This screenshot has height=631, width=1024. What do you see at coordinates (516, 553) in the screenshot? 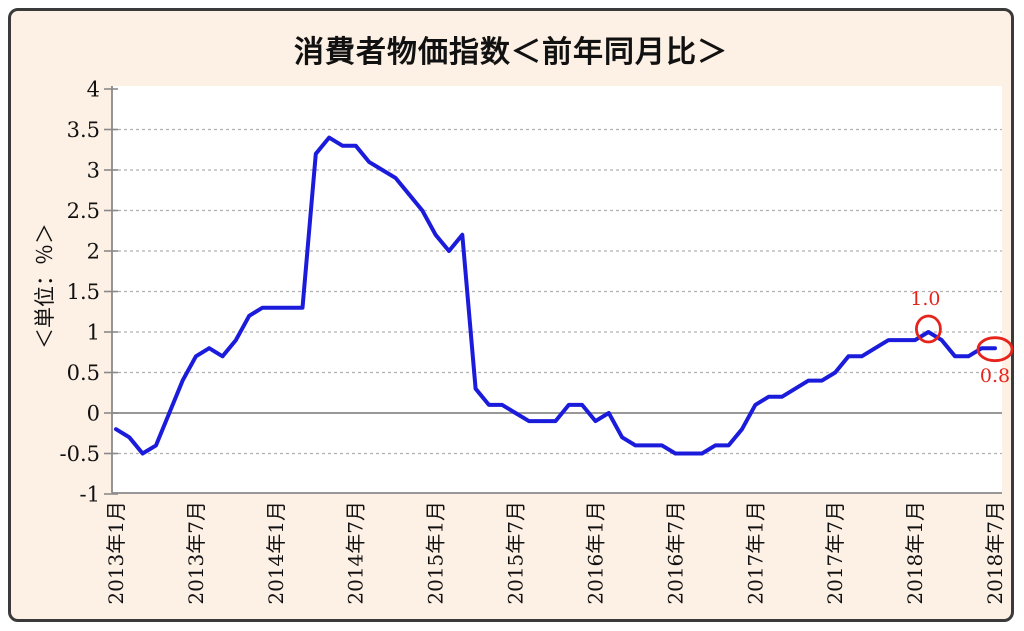
I see `x-tick-label: 2015年7月` at bounding box center [516, 553].